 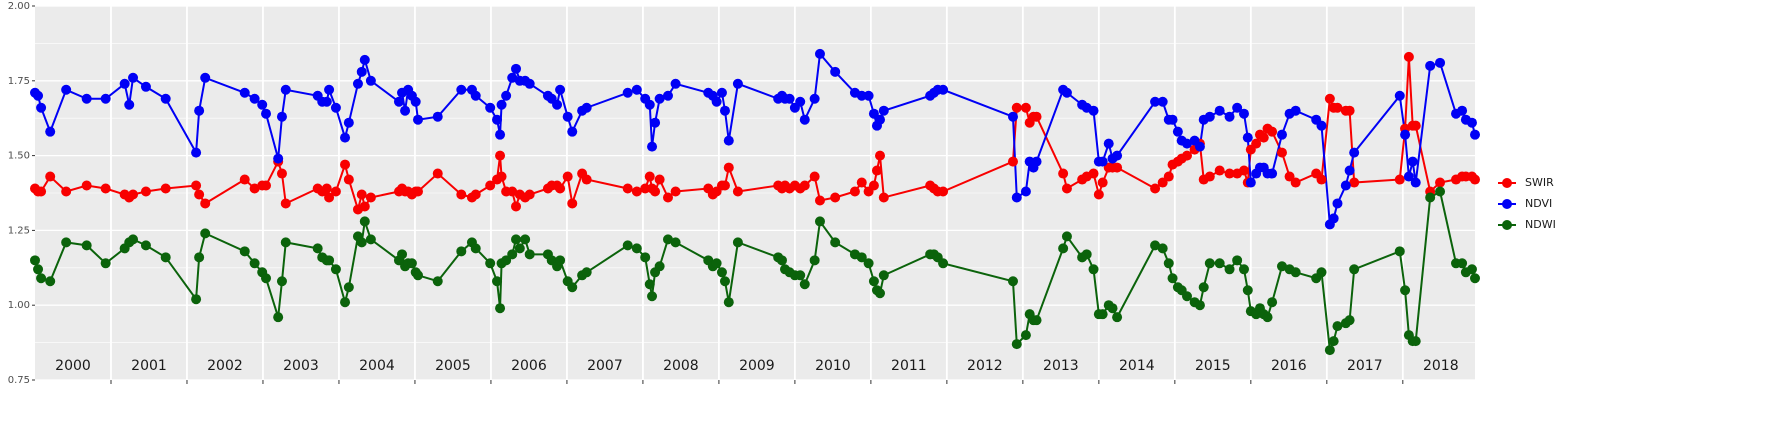 I want to click on year-label: 2016, so click(x=1289, y=366).